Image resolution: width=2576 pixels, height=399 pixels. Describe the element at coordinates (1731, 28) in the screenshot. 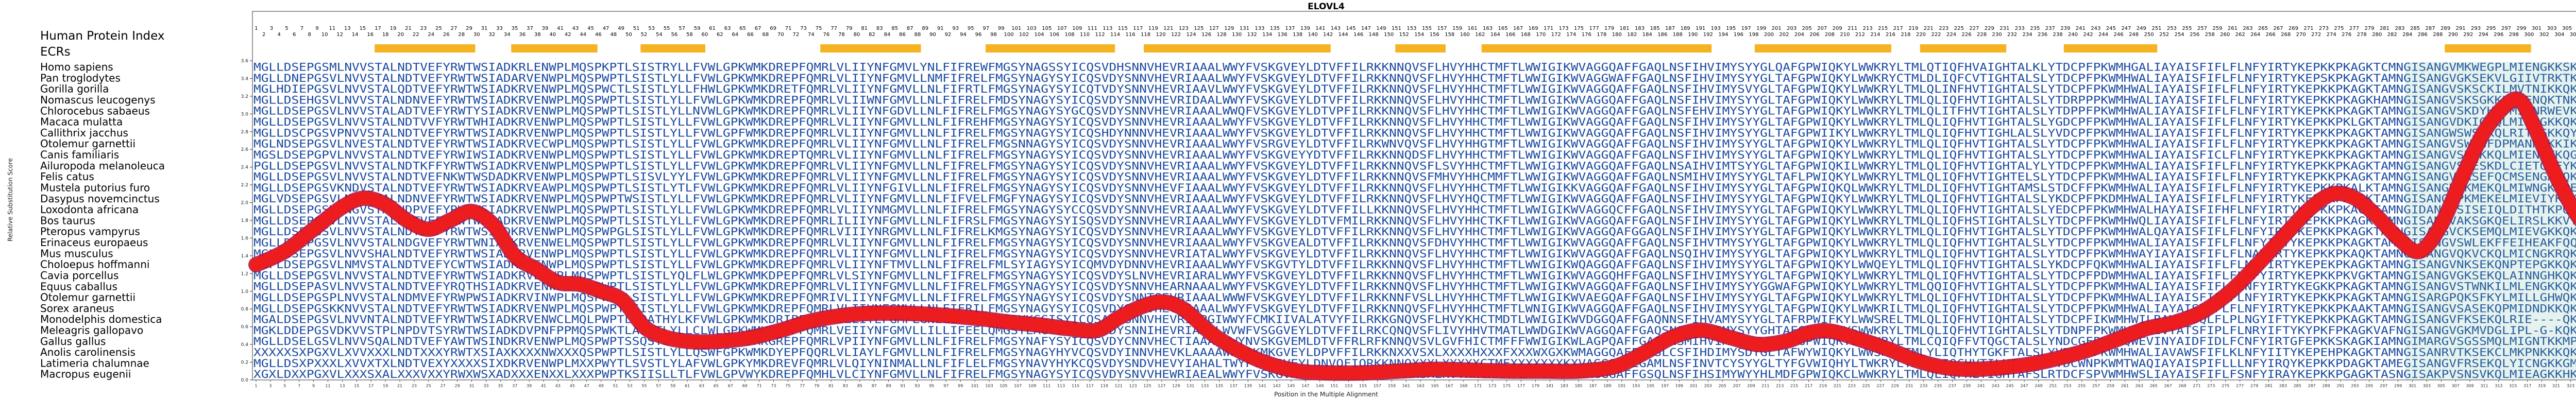

I see `human-index-label: 195` at that location.